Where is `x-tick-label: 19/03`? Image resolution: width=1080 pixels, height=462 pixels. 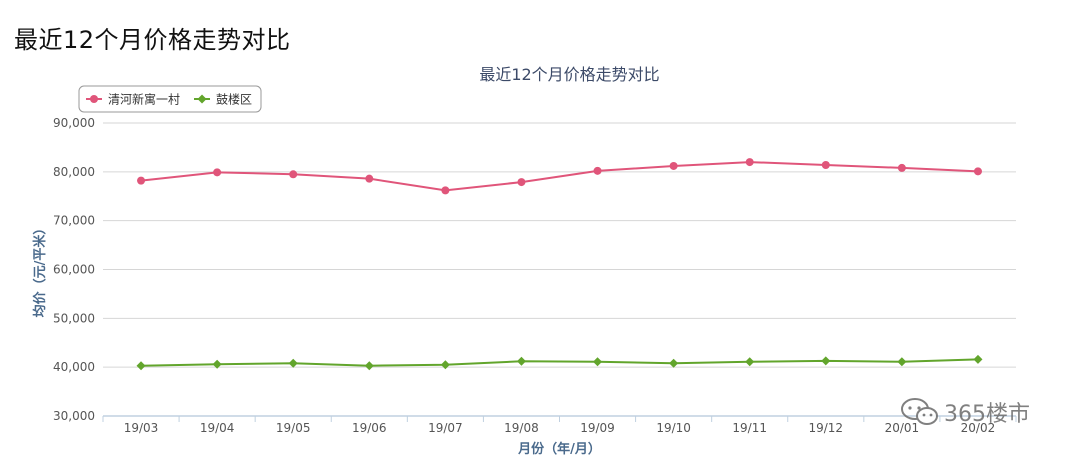 x-tick-label: 19/03 is located at coordinates (141, 428).